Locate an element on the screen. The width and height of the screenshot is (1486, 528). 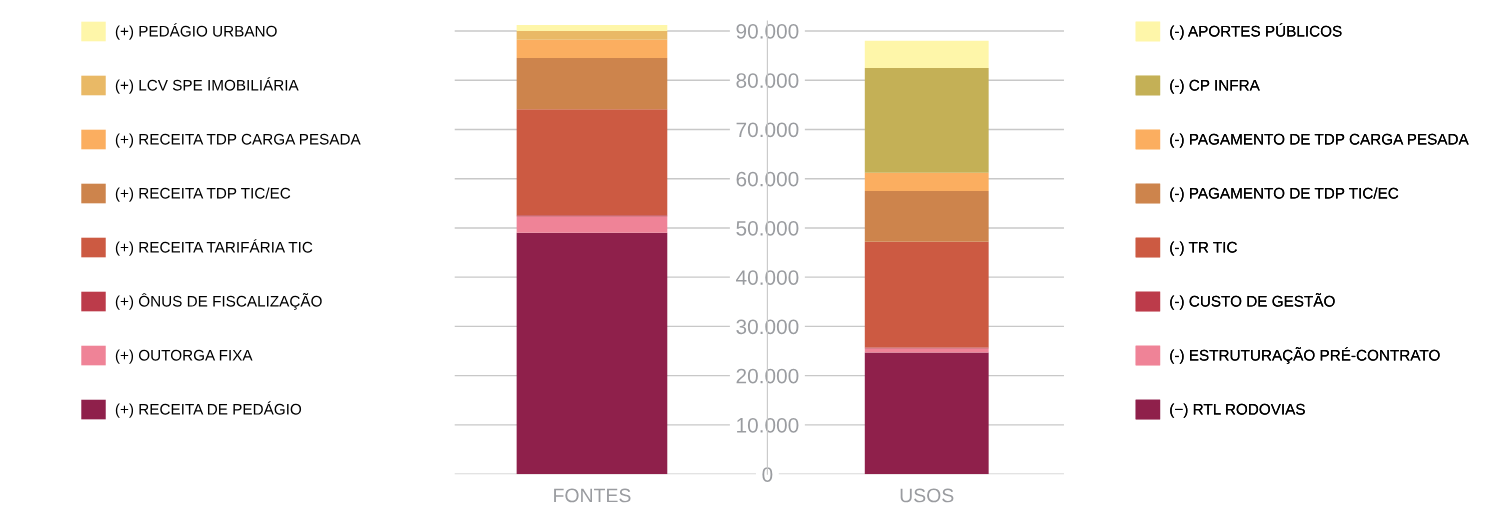
y-tick-label: 0 is located at coordinates (767, 474).